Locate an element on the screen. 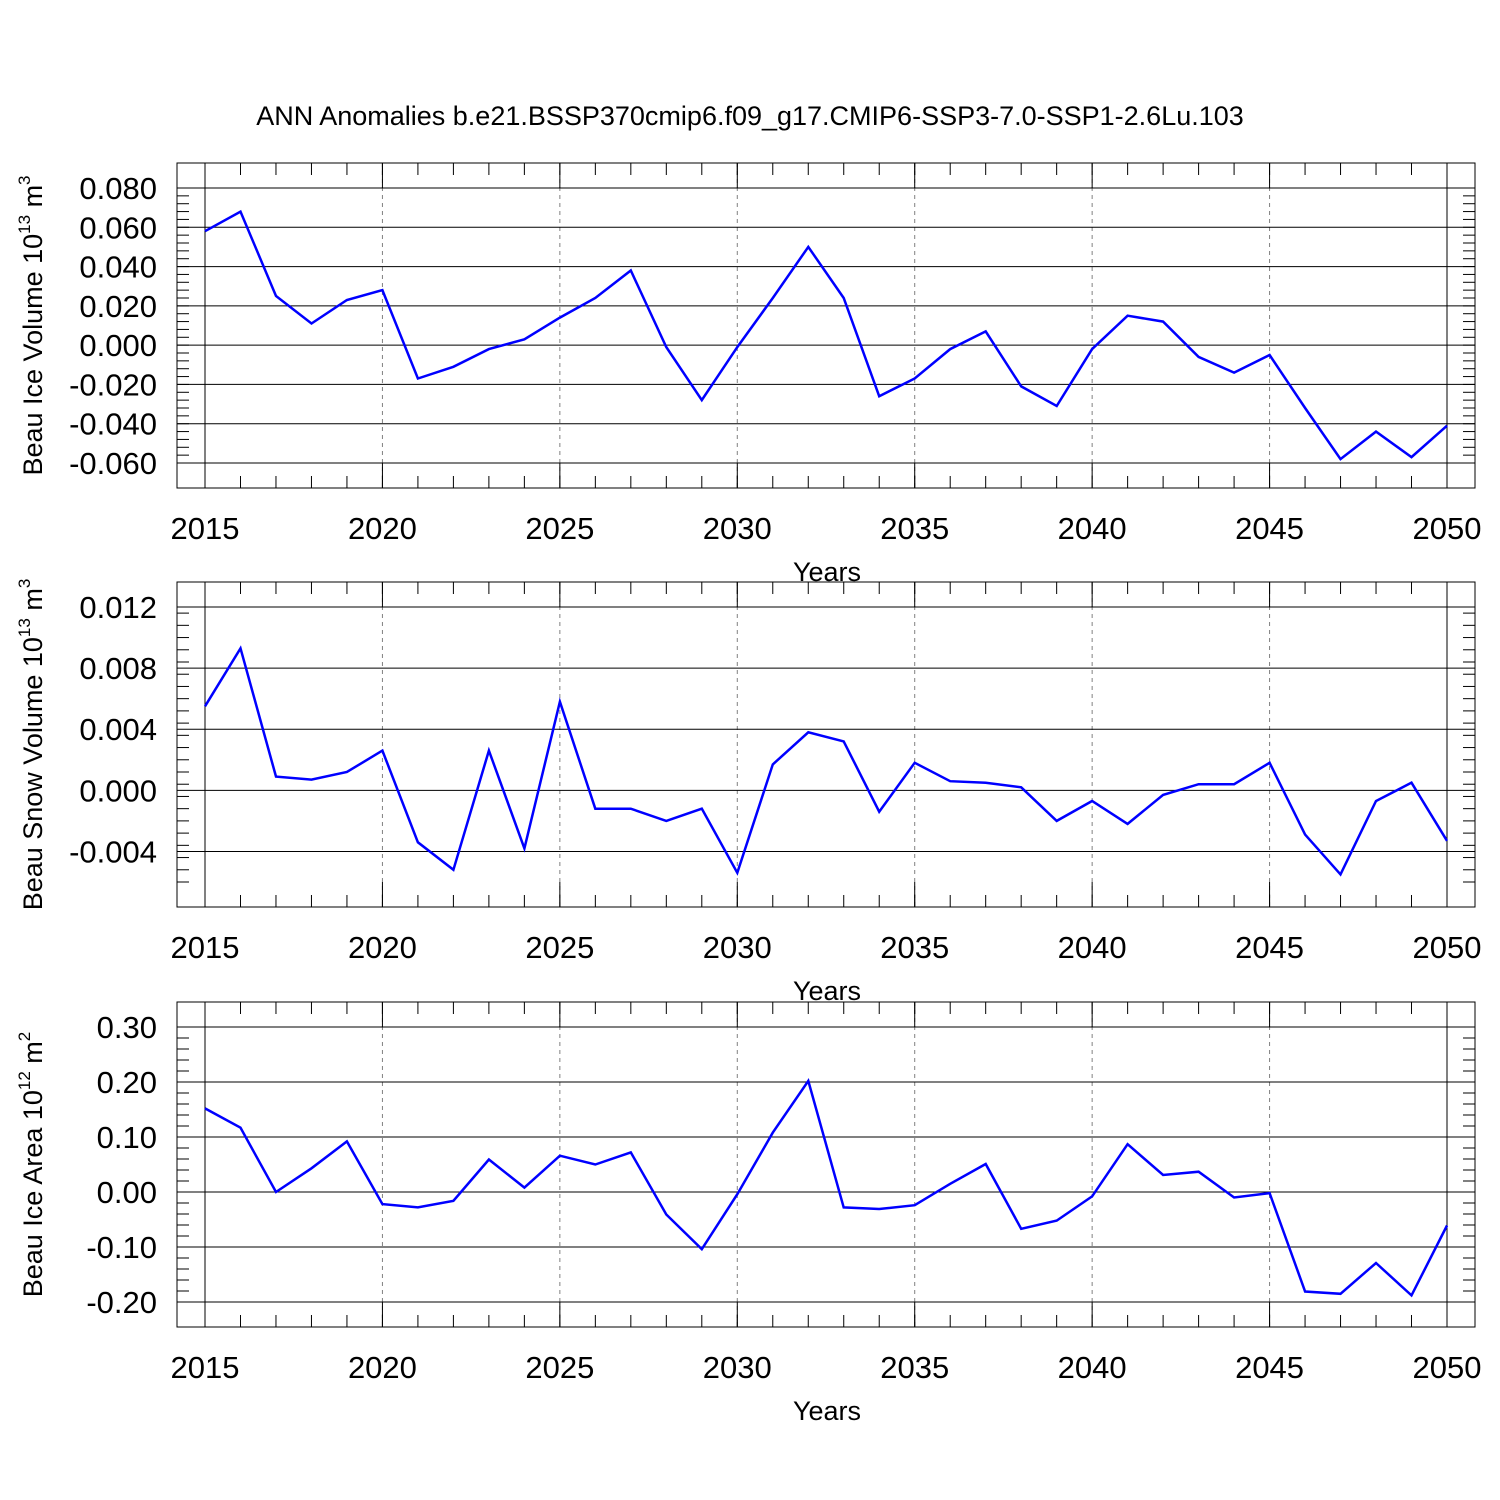 The image size is (1500, 1500). y-axis-title: Beau Ice Volume 1013 m3 is located at coordinates (31, 325).